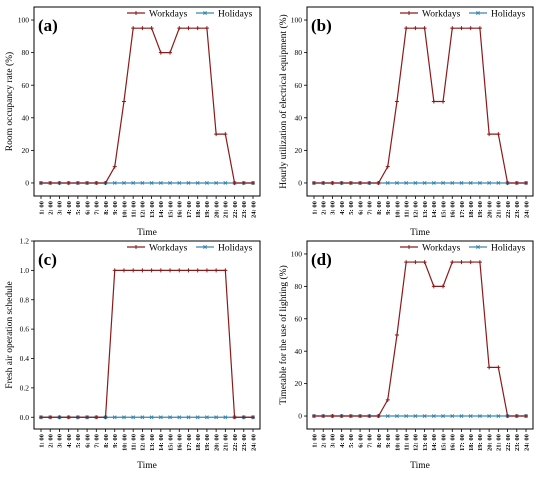 The height and width of the screenshot is (481, 550). What do you see at coordinates (443, 209) in the screenshot?
I see `x-tick-label: 15: 00` at bounding box center [443, 209].